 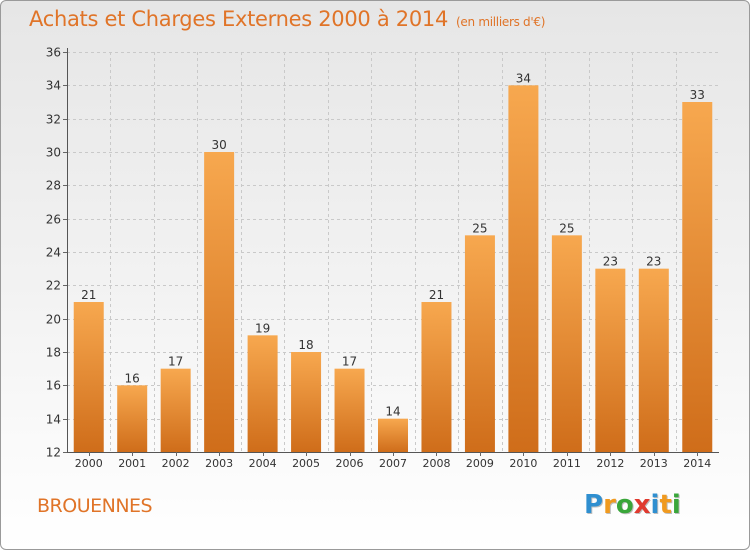 What do you see at coordinates (609, 505) in the screenshot?
I see `logo-letter: r` at bounding box center [609, 505].